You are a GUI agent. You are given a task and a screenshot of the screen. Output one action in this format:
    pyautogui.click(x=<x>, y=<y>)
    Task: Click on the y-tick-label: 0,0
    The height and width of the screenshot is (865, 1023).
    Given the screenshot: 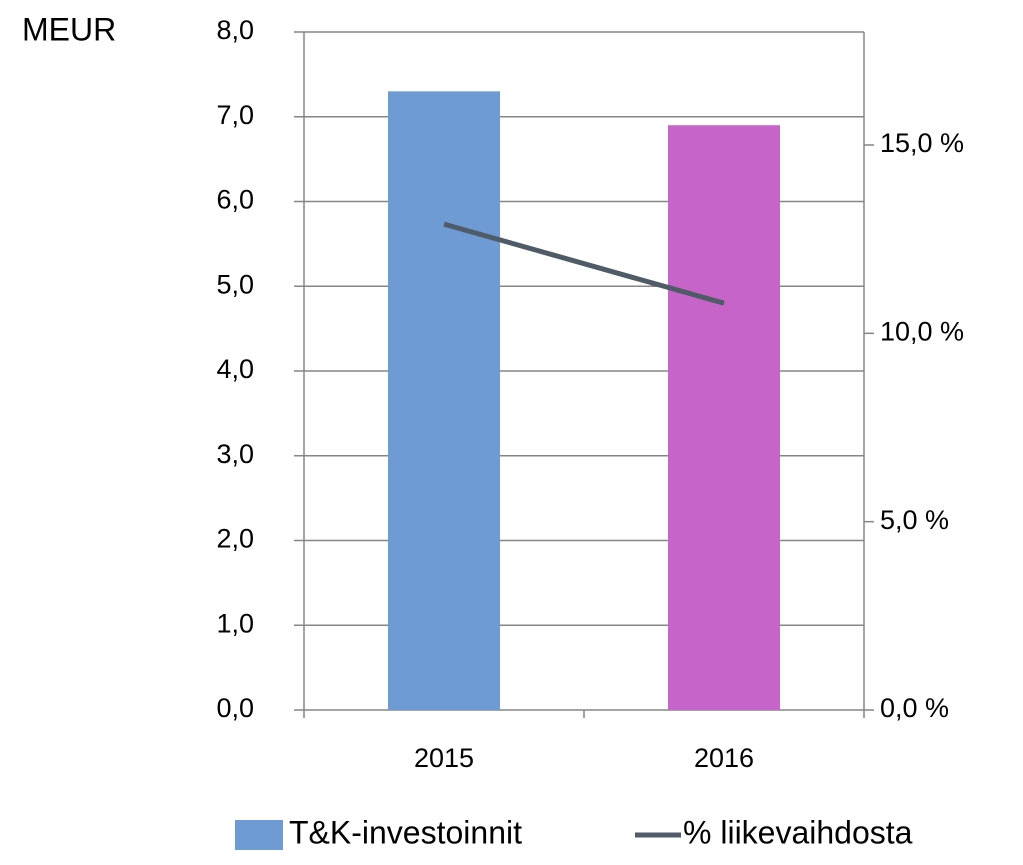 What is the action you would take?
    pyautogui.click(x=235, y=708)
    